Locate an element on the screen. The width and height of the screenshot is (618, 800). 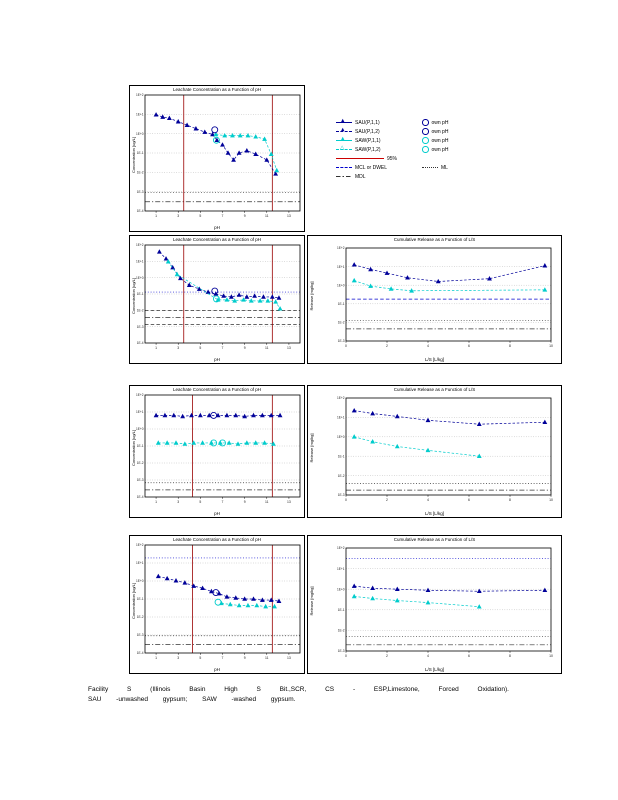
legend-item-saw-p12: △ SAW(P,1,2) is located at coordinates (379, 149).